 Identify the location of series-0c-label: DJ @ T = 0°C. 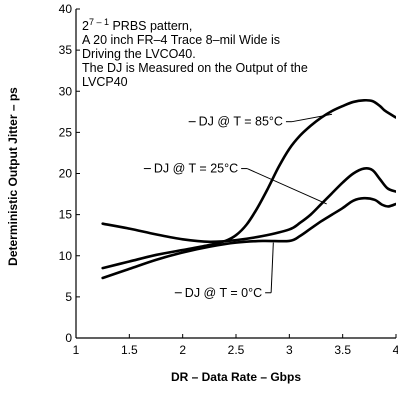
(223, 293).